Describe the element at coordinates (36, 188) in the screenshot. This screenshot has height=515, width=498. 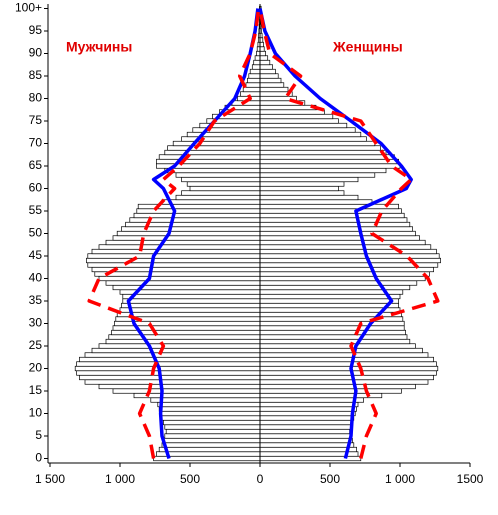
I see `y-tick-label: 60` at that location.